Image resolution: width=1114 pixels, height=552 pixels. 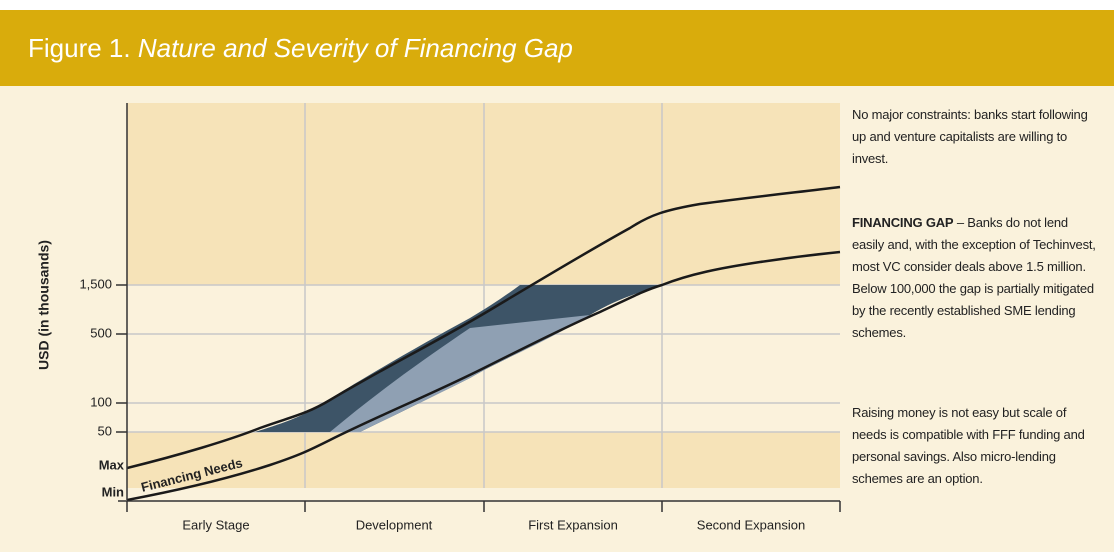 What do you see at coordinates (44, 305) in the screenshot?
I see `y-axis-label: USD (in thousands)` at bounding box center [44, 305].